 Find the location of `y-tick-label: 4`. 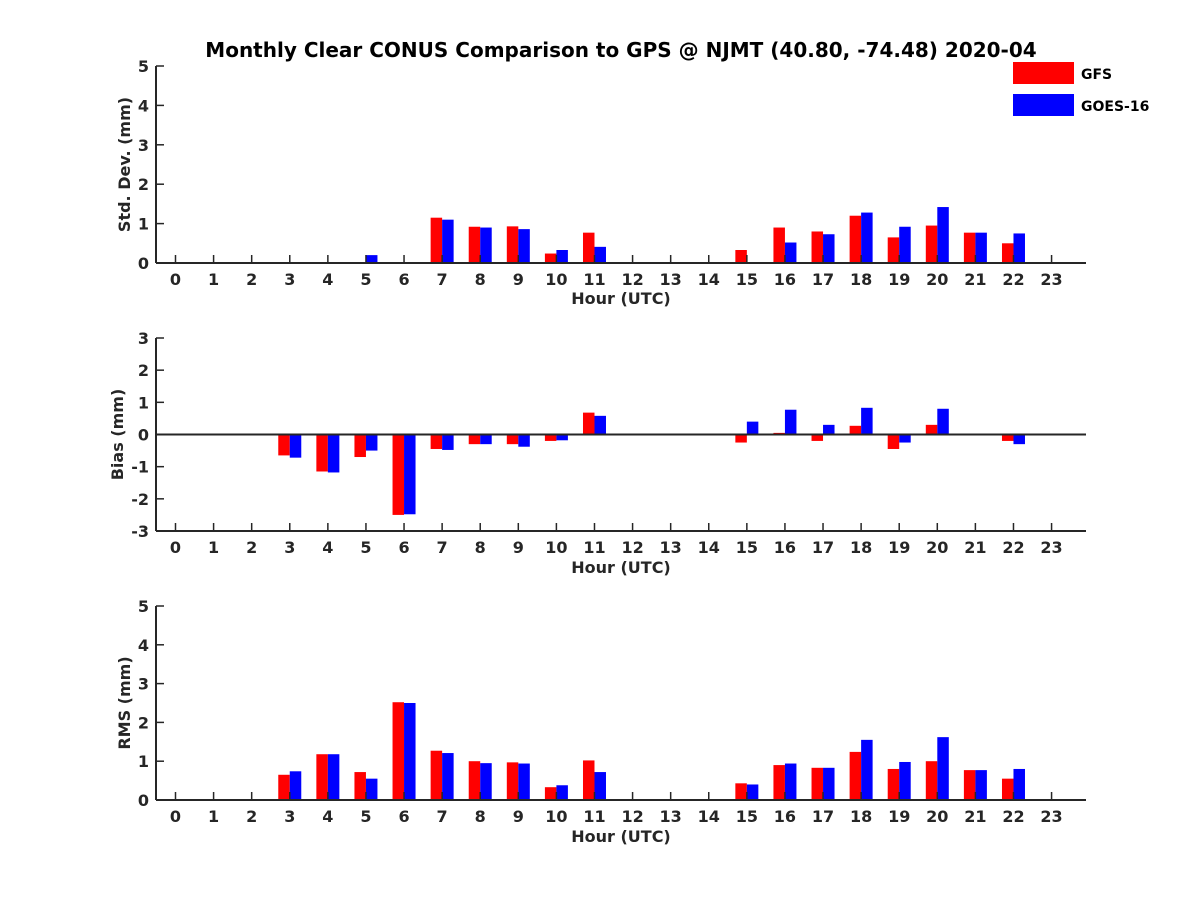

y-tick-label: 4 is located at coordinates (143, 645).